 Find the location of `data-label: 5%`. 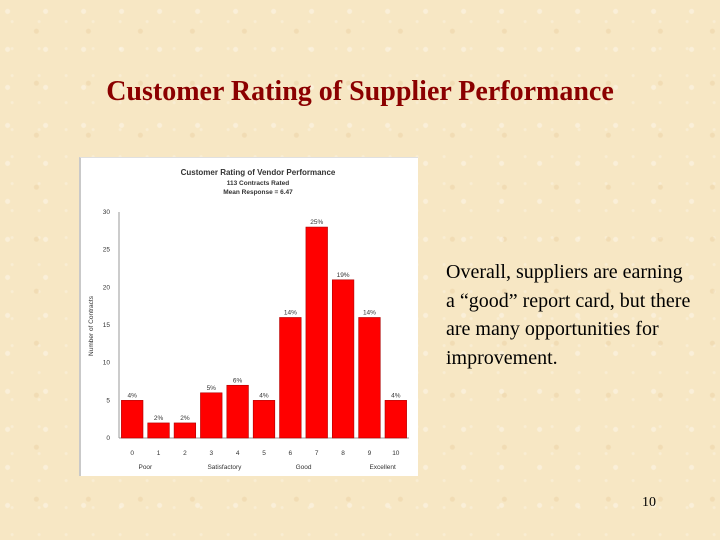

data-label: 5% is located at coordinates (212, 388).